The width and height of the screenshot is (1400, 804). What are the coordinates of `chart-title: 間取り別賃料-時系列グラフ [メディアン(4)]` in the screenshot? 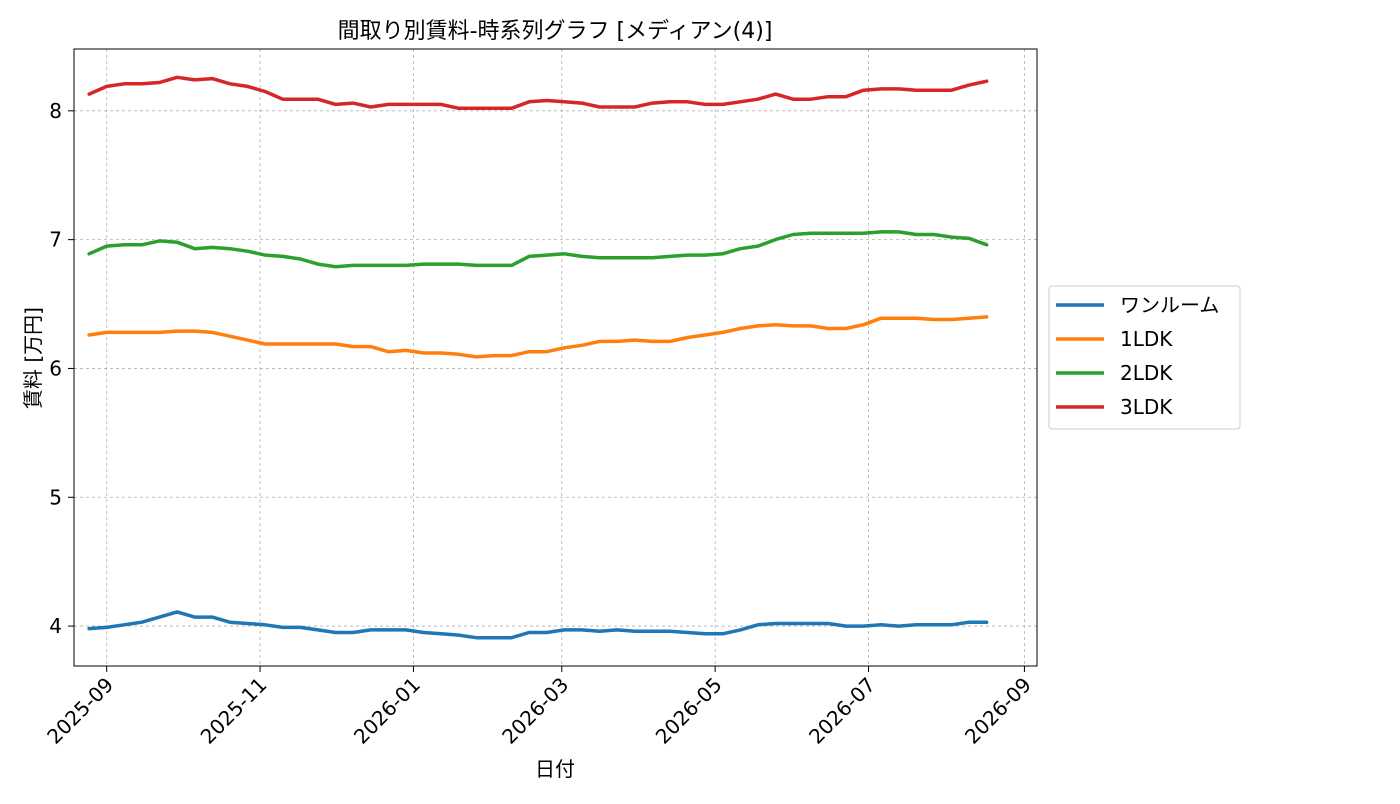 It's located at (555, 31).